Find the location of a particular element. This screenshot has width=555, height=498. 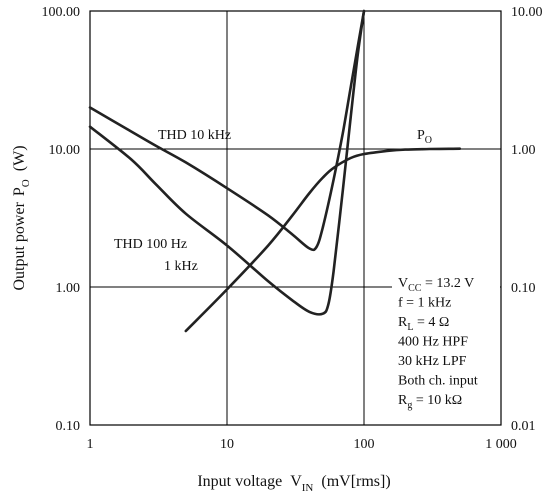

annotation-thd-10khz: THD 10 kHz is located at coordinates (194, 135).